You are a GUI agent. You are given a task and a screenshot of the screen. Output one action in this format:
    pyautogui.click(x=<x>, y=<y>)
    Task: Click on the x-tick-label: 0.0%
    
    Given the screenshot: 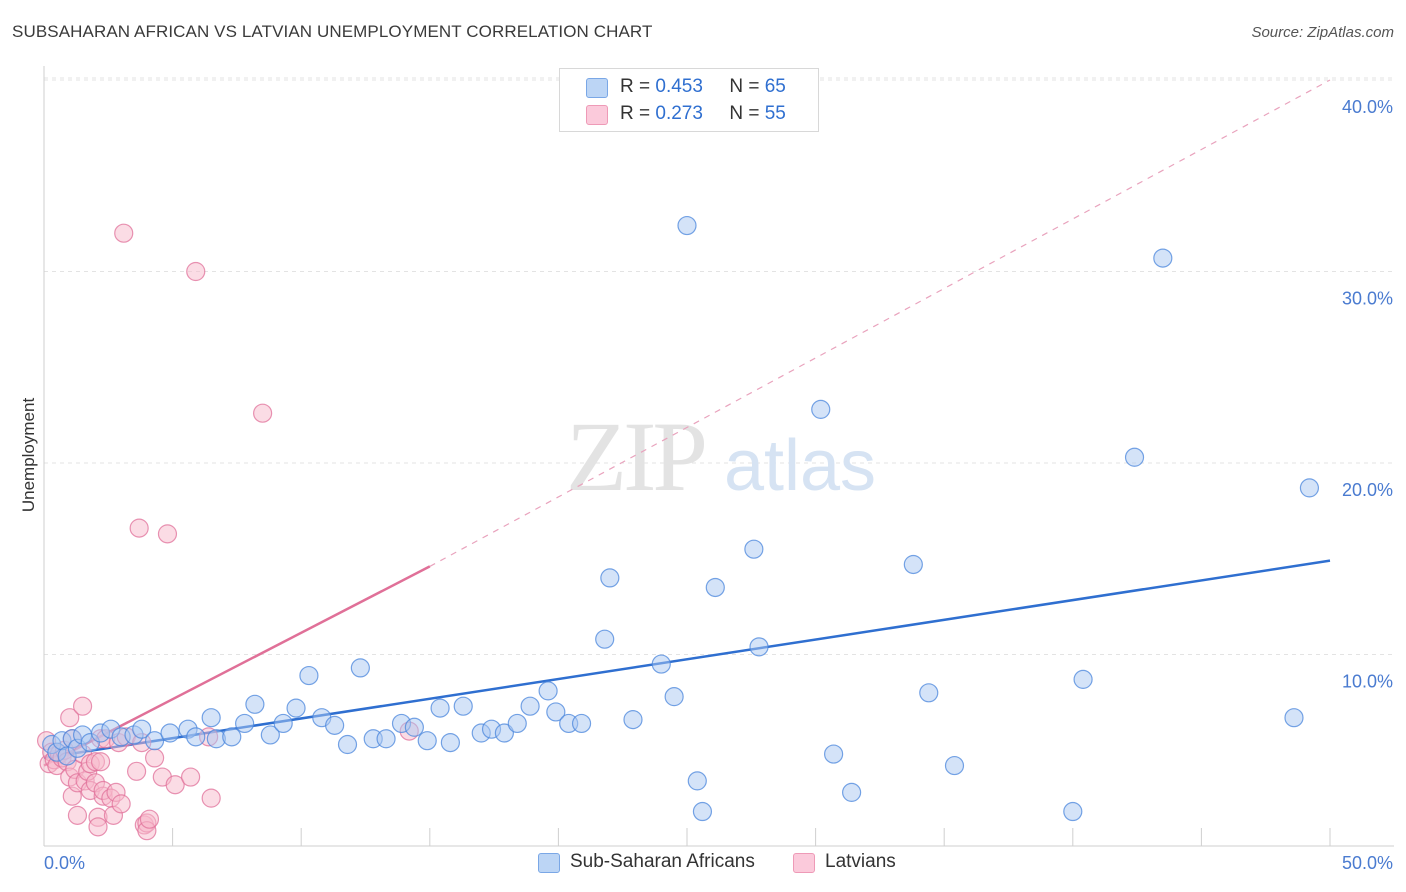 What is the action you would take?
    pyautogui.click(x=64, y=863)
    